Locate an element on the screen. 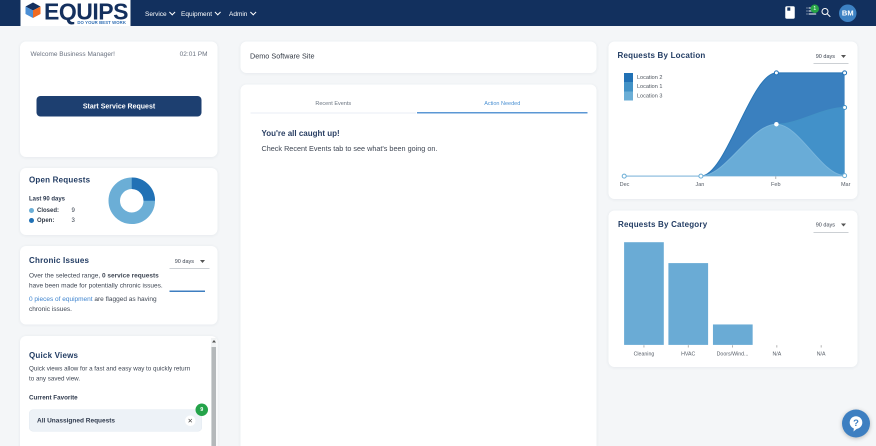  svg-text: Jan is located at coordinates (699, 185).